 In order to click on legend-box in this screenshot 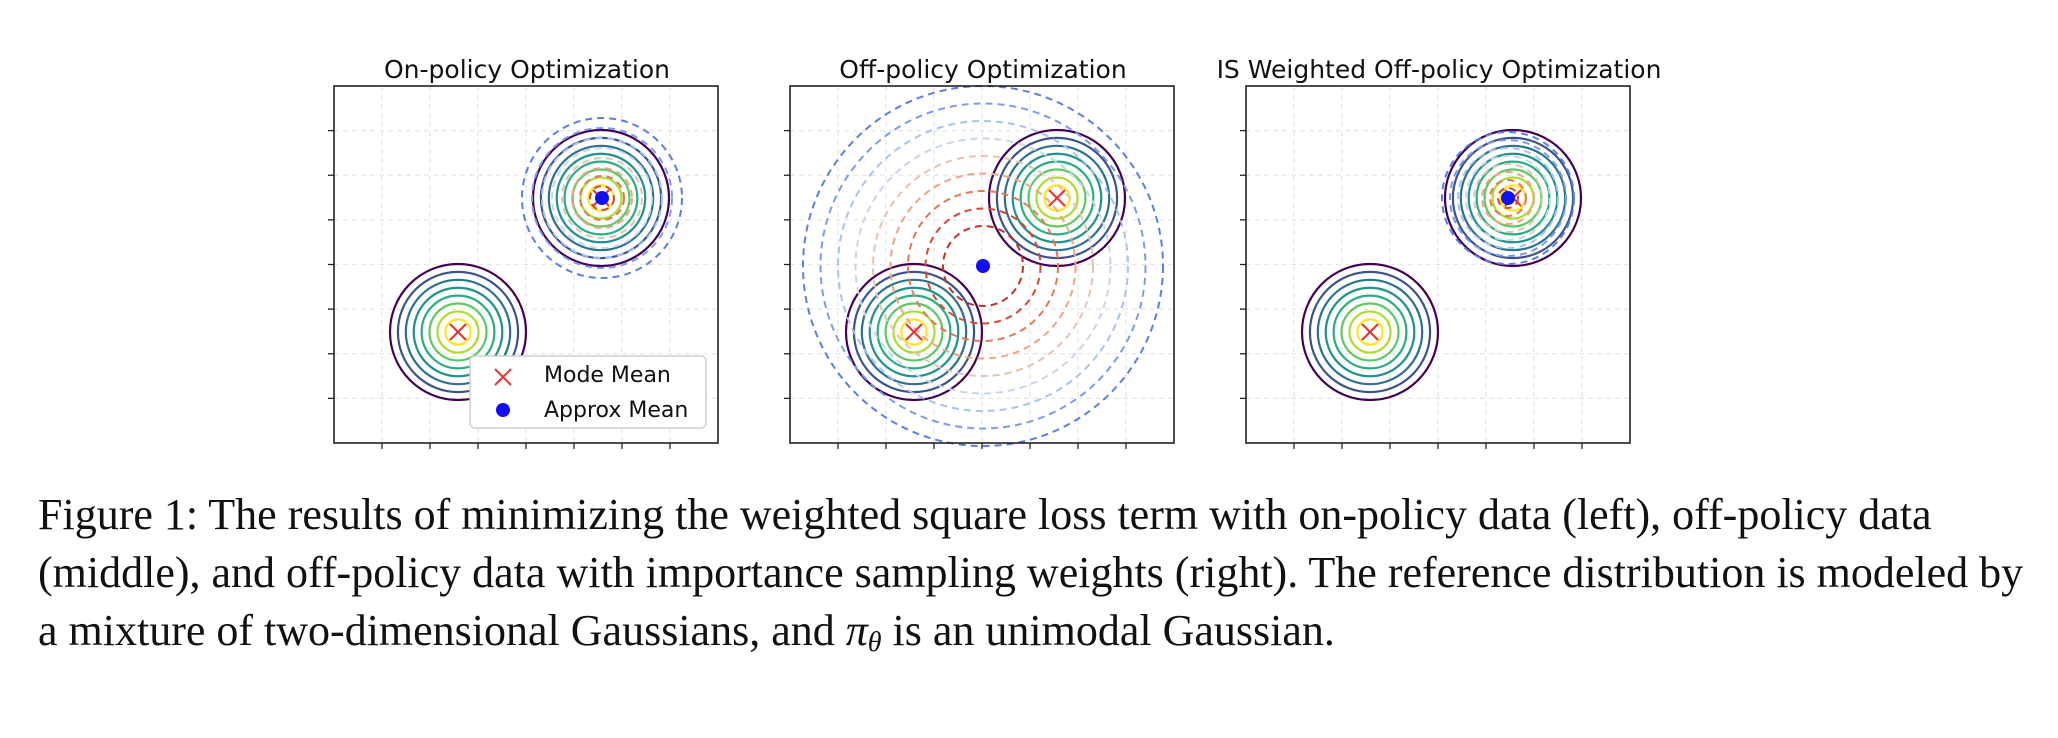, I will do `click(588, 392)`.